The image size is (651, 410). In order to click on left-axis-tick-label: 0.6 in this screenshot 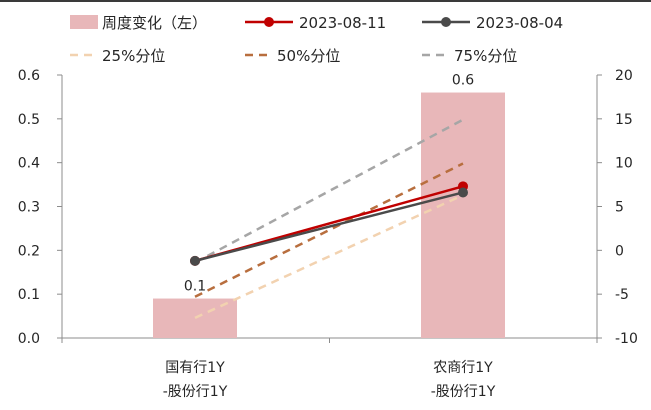, I will do `click(29, 76)`.